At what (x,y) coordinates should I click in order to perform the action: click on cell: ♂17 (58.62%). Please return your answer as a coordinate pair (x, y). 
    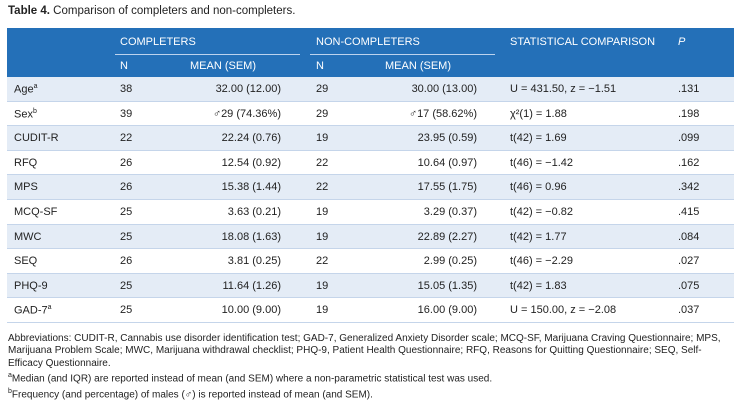
    Looking at the image, I should click on (442, 113).